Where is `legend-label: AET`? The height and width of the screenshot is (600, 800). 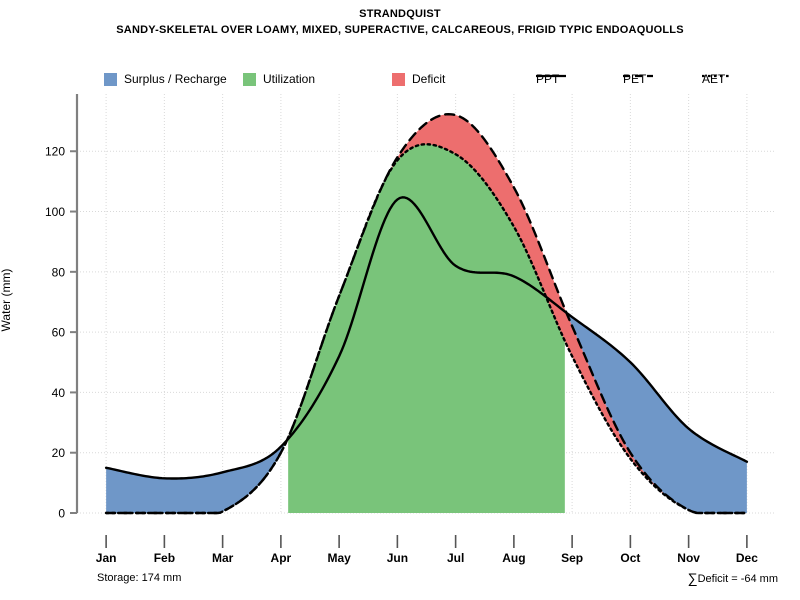 legend-label: AET is located at coordinates (714, 79).